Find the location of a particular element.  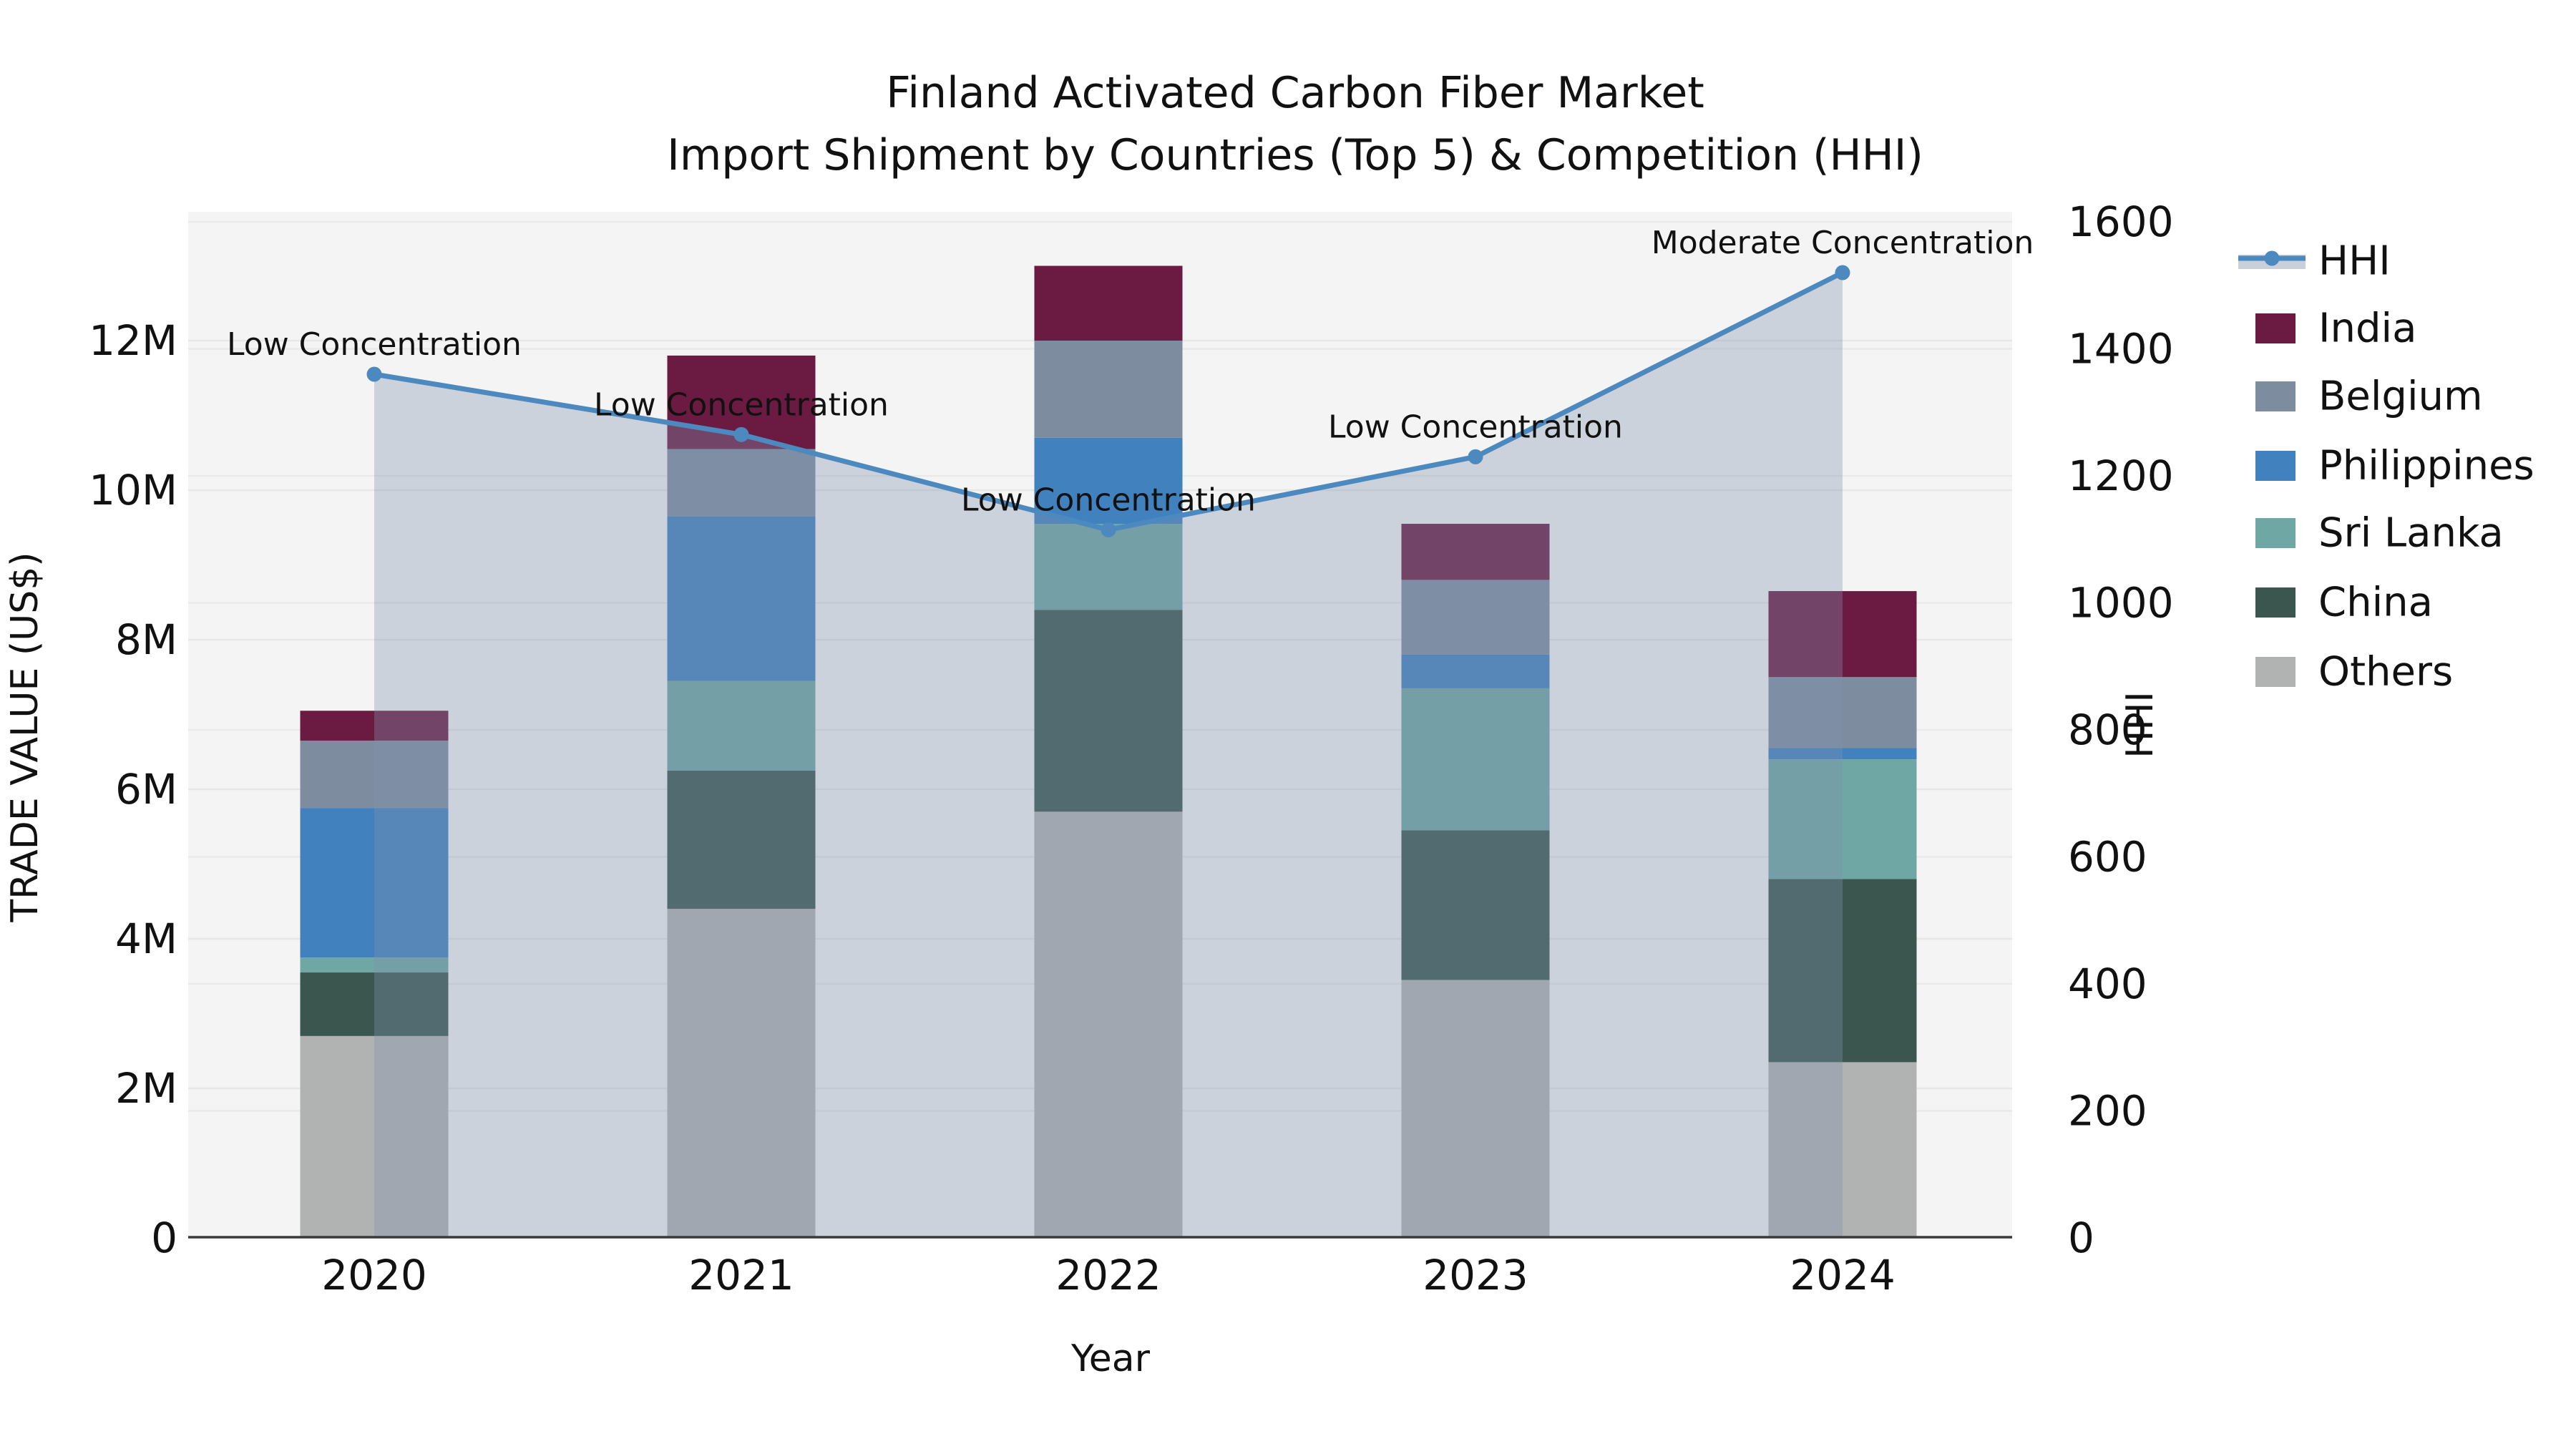

y-tick-label-left: 8M is located at coordinates (146, 639).